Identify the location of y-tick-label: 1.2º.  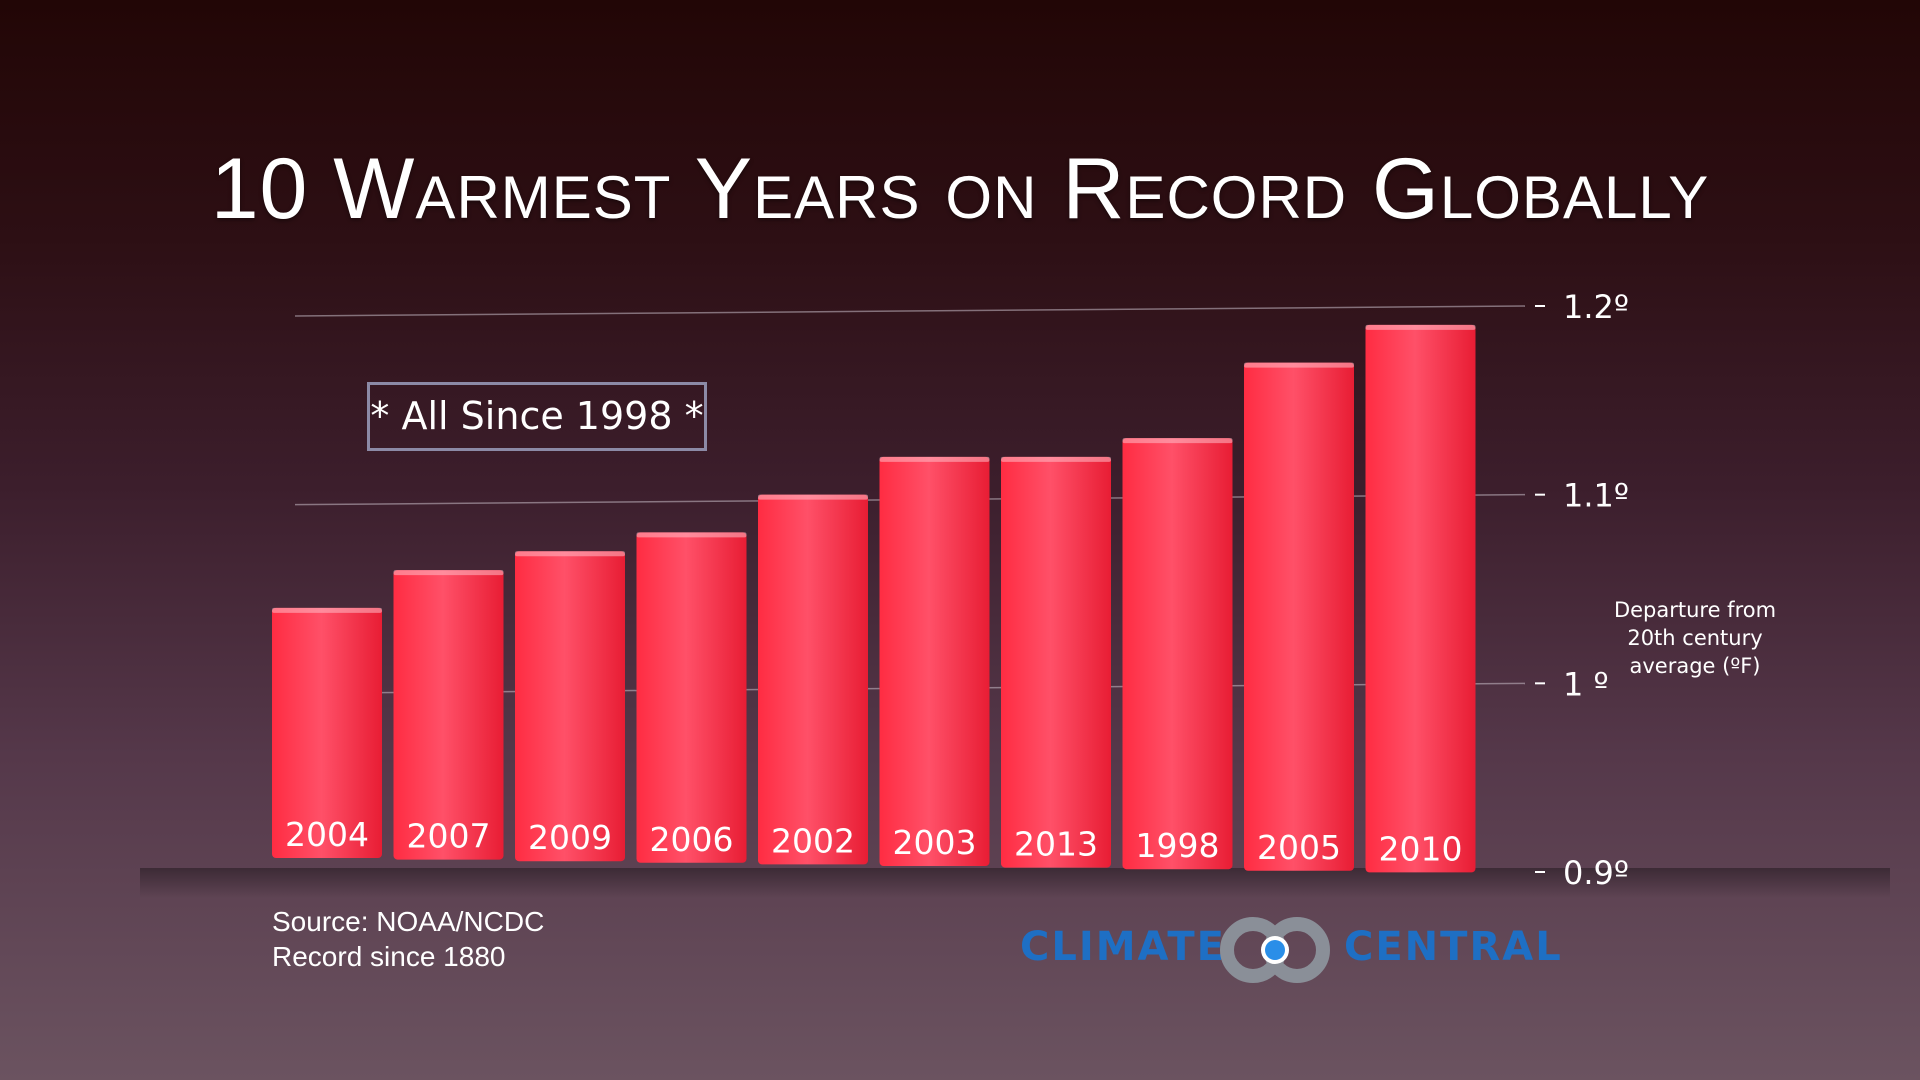
(1596, 307).